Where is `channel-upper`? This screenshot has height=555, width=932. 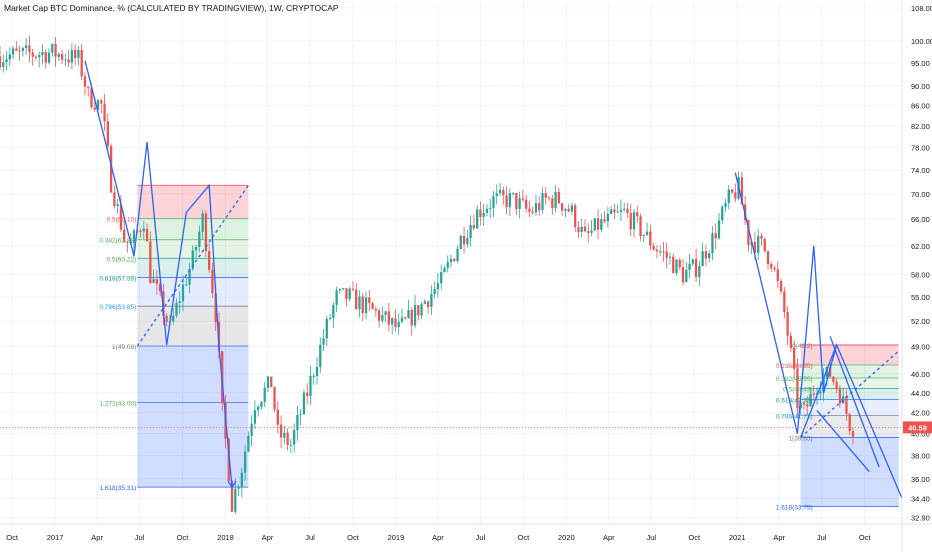
channel-upper is located at coordinates (854, 402).